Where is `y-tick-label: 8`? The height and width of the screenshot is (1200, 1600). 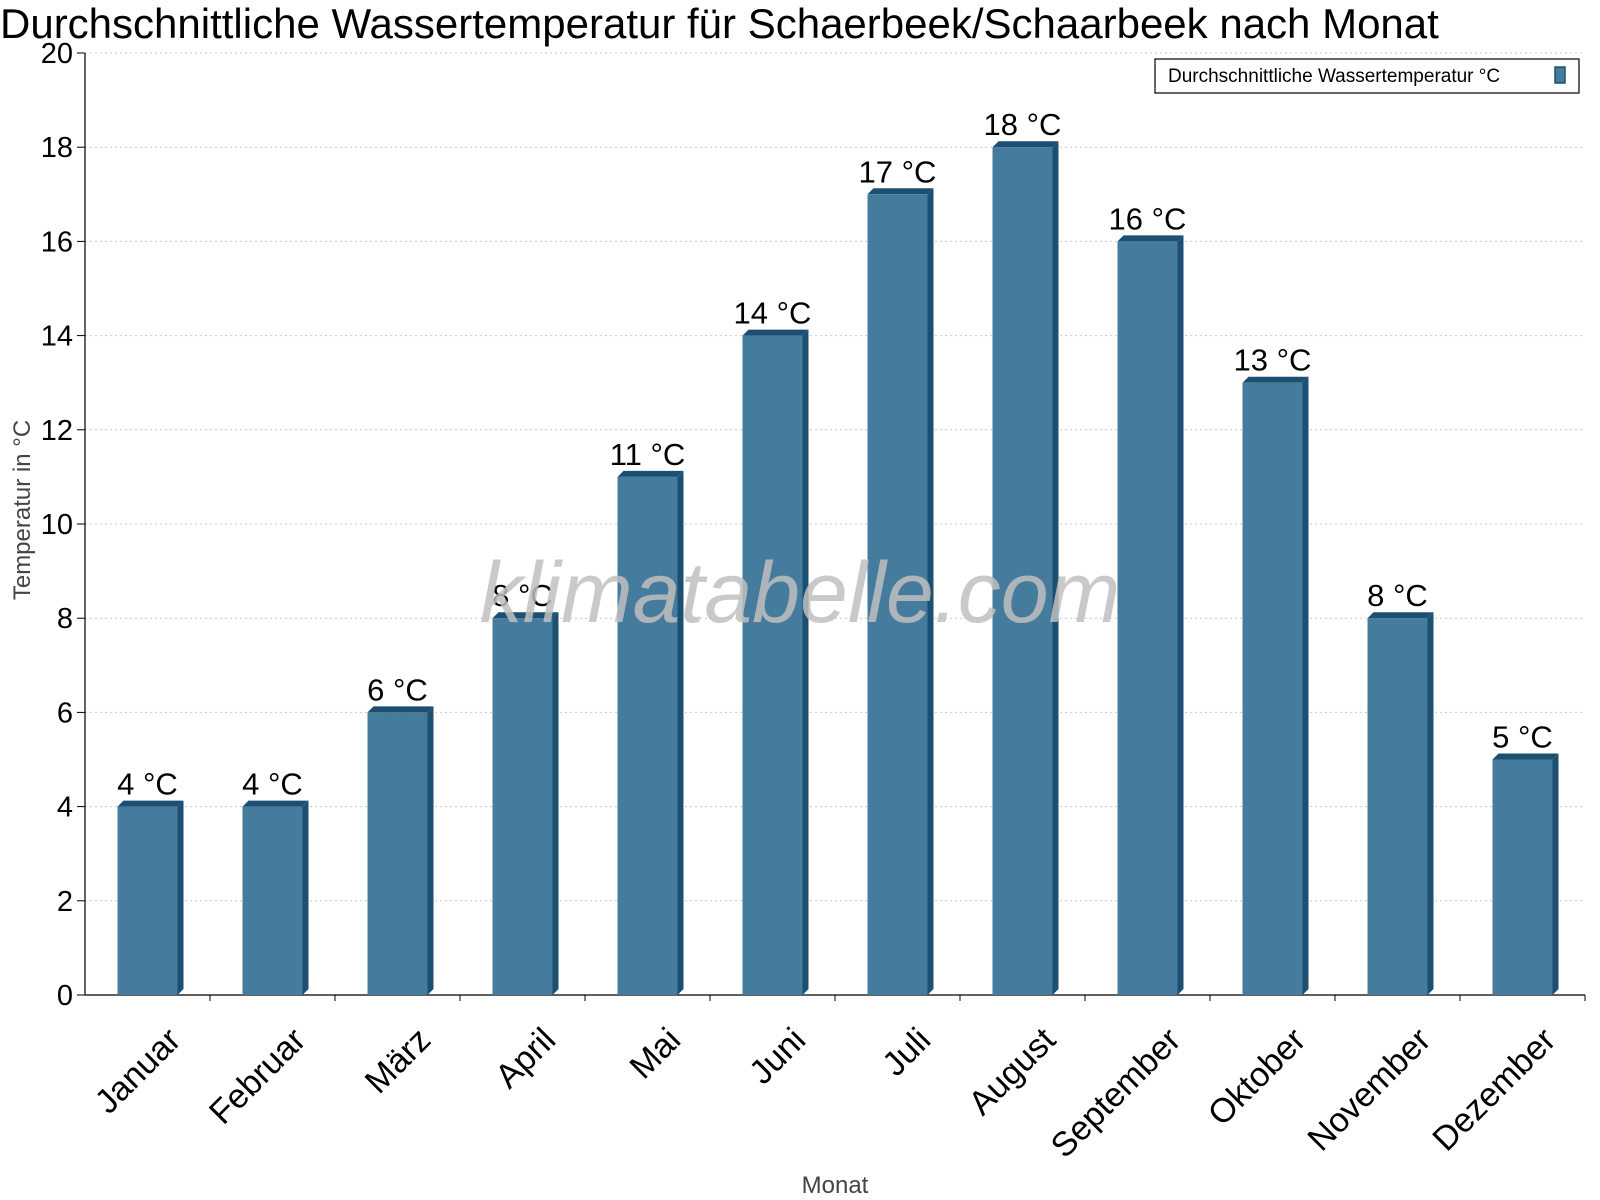 y-tick-label: 8 is located at coordinates (65, 619).